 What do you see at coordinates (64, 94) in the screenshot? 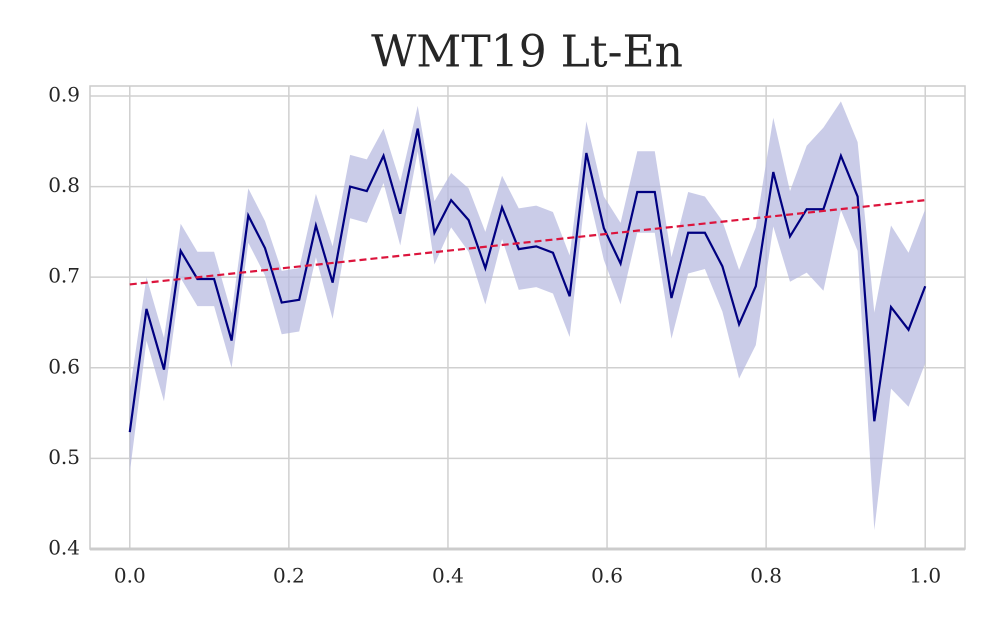
I see `y-tick-label: 0.9` at bounding box center [64, 94].